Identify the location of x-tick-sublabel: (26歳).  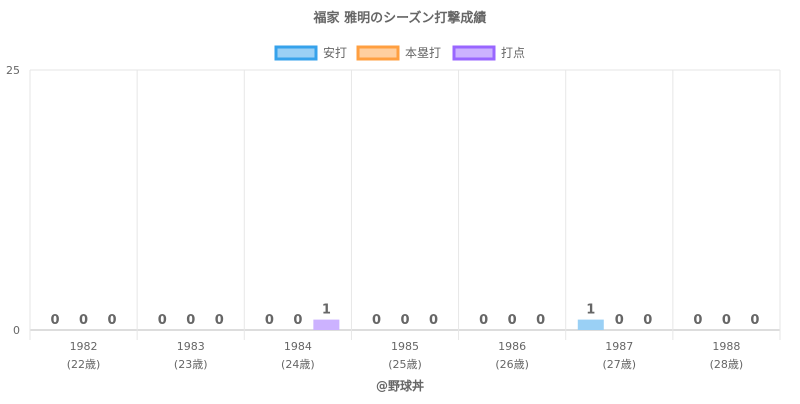
(512, 364).